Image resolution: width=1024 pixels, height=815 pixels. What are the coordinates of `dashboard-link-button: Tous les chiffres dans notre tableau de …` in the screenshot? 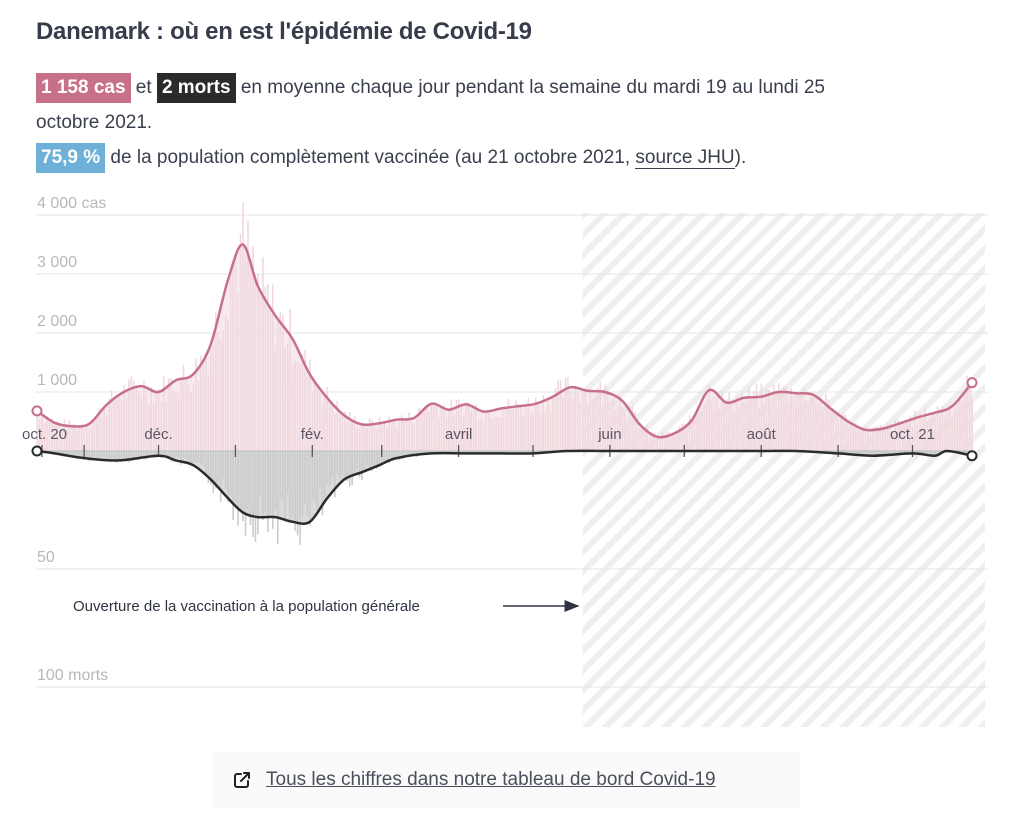 It's located at (506, 780).